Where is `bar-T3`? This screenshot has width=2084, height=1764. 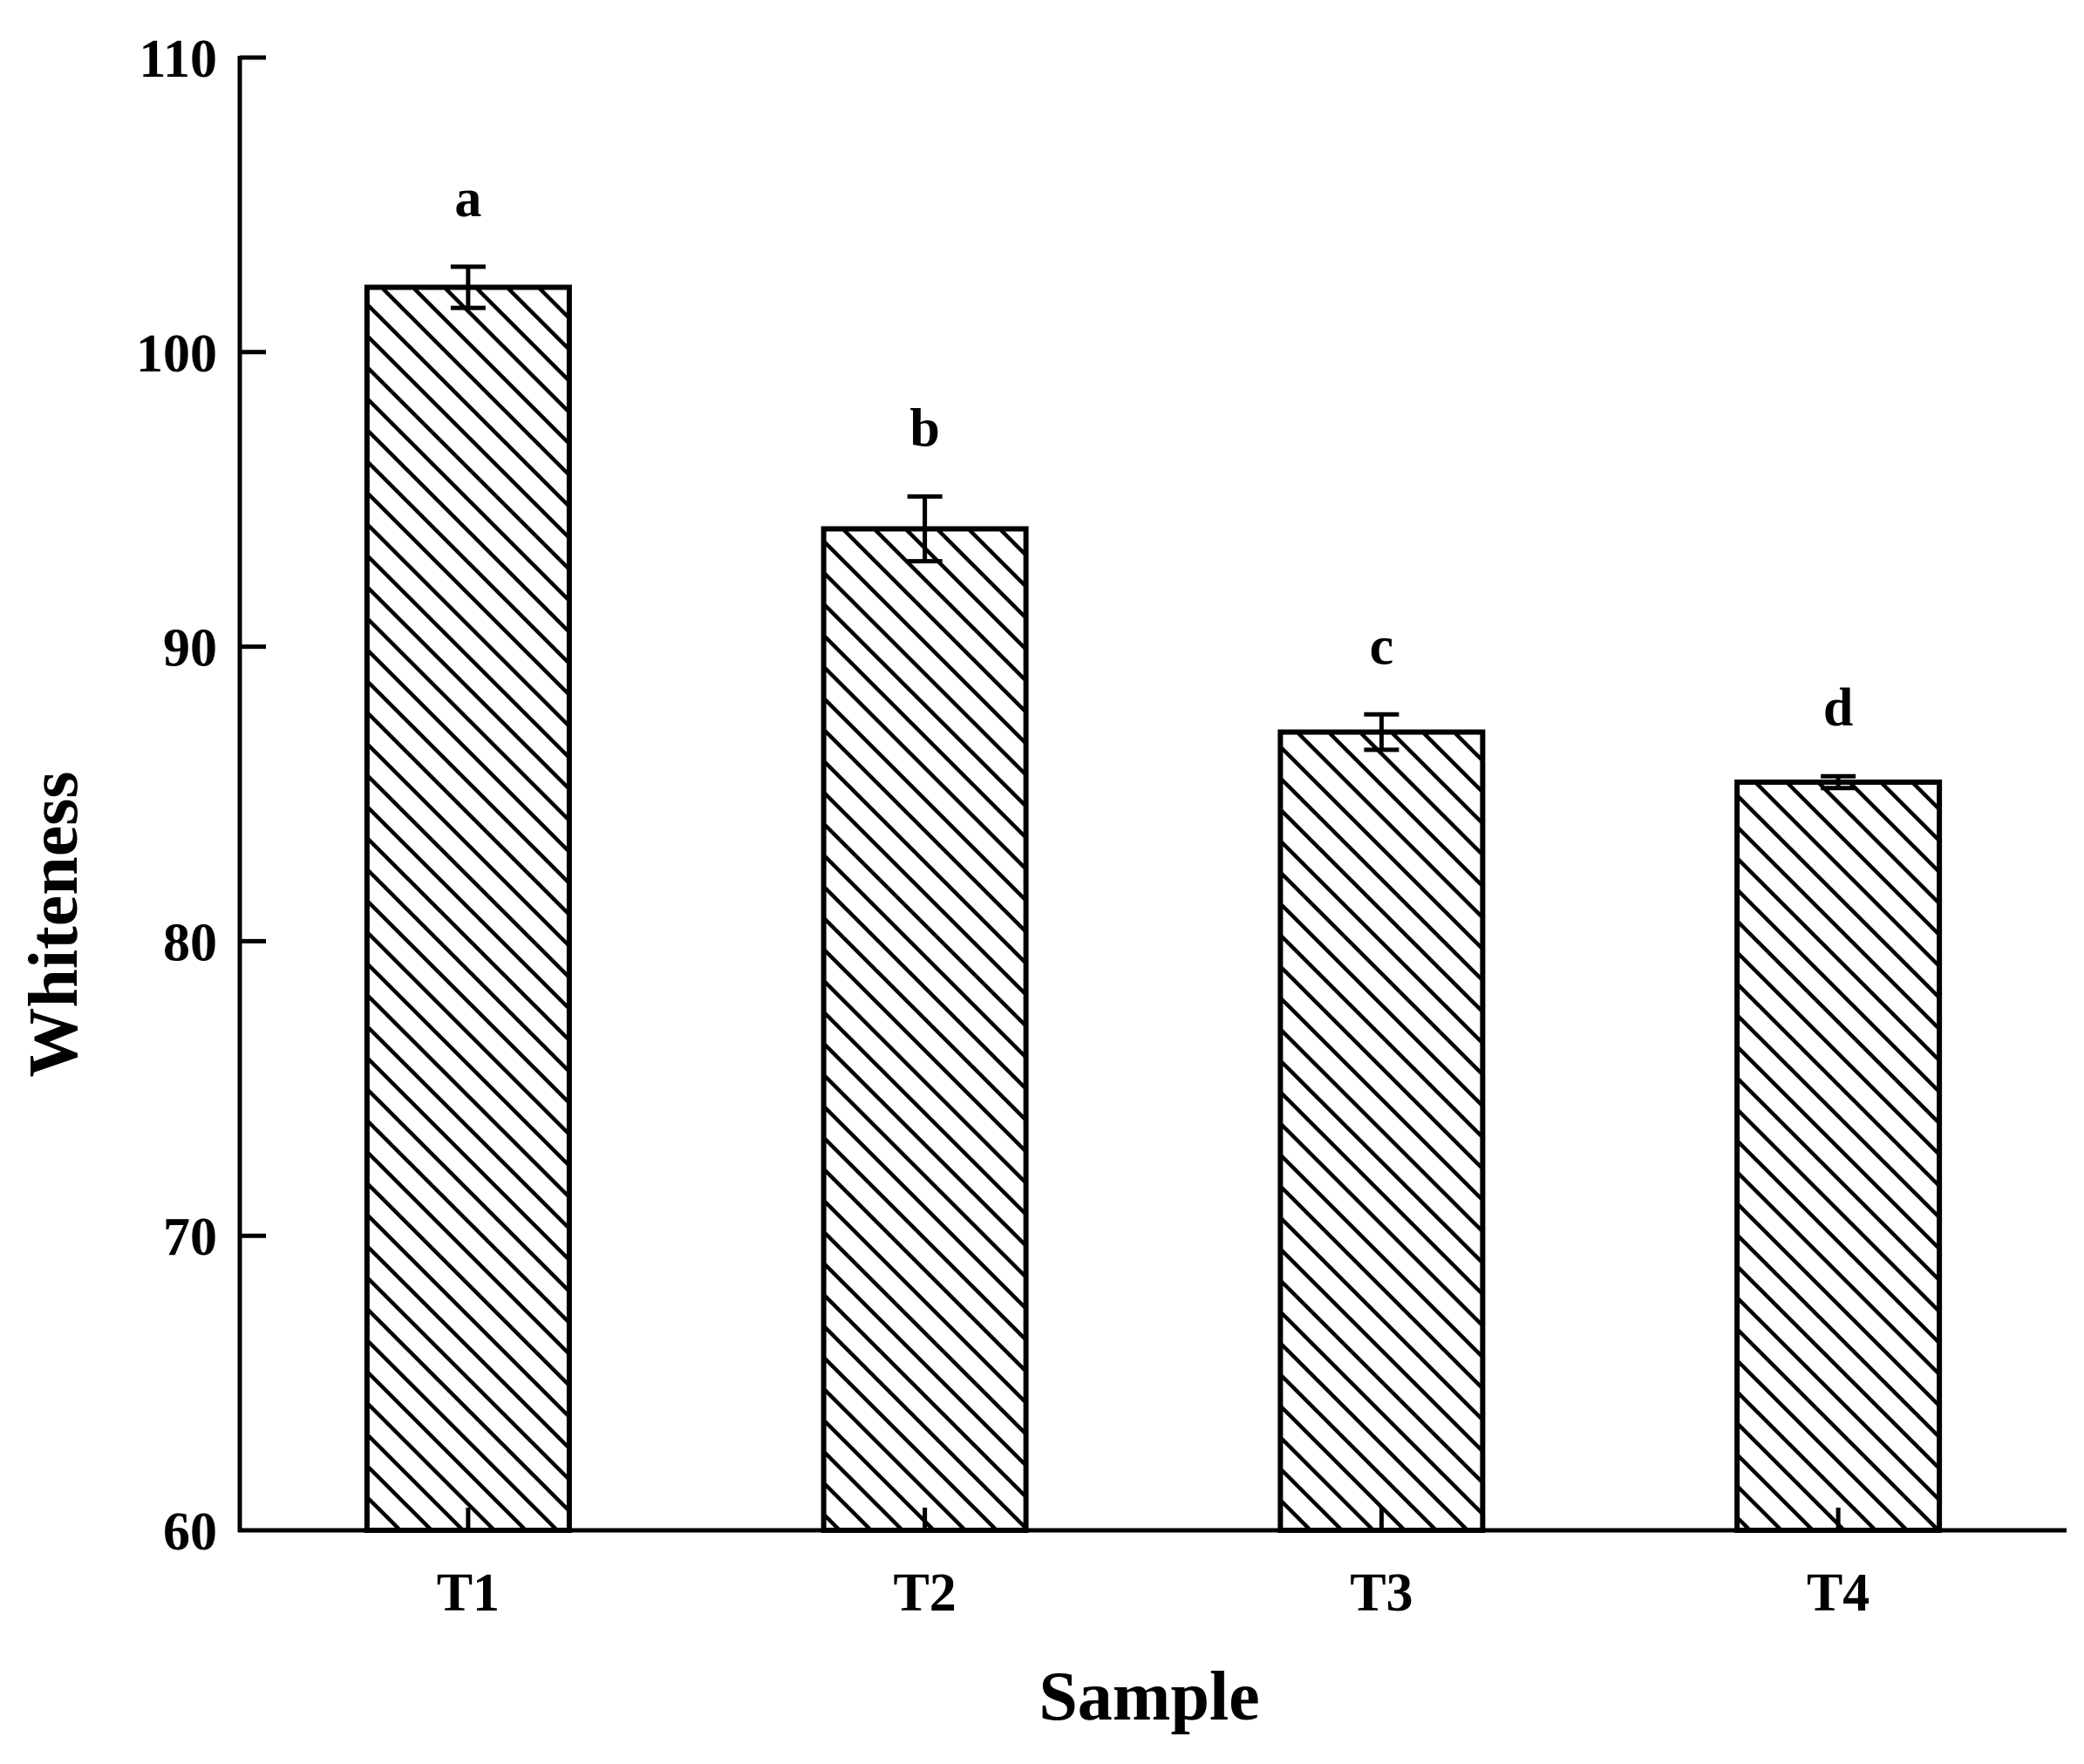
bar-T3 is located at coordinates (1381, 1131).